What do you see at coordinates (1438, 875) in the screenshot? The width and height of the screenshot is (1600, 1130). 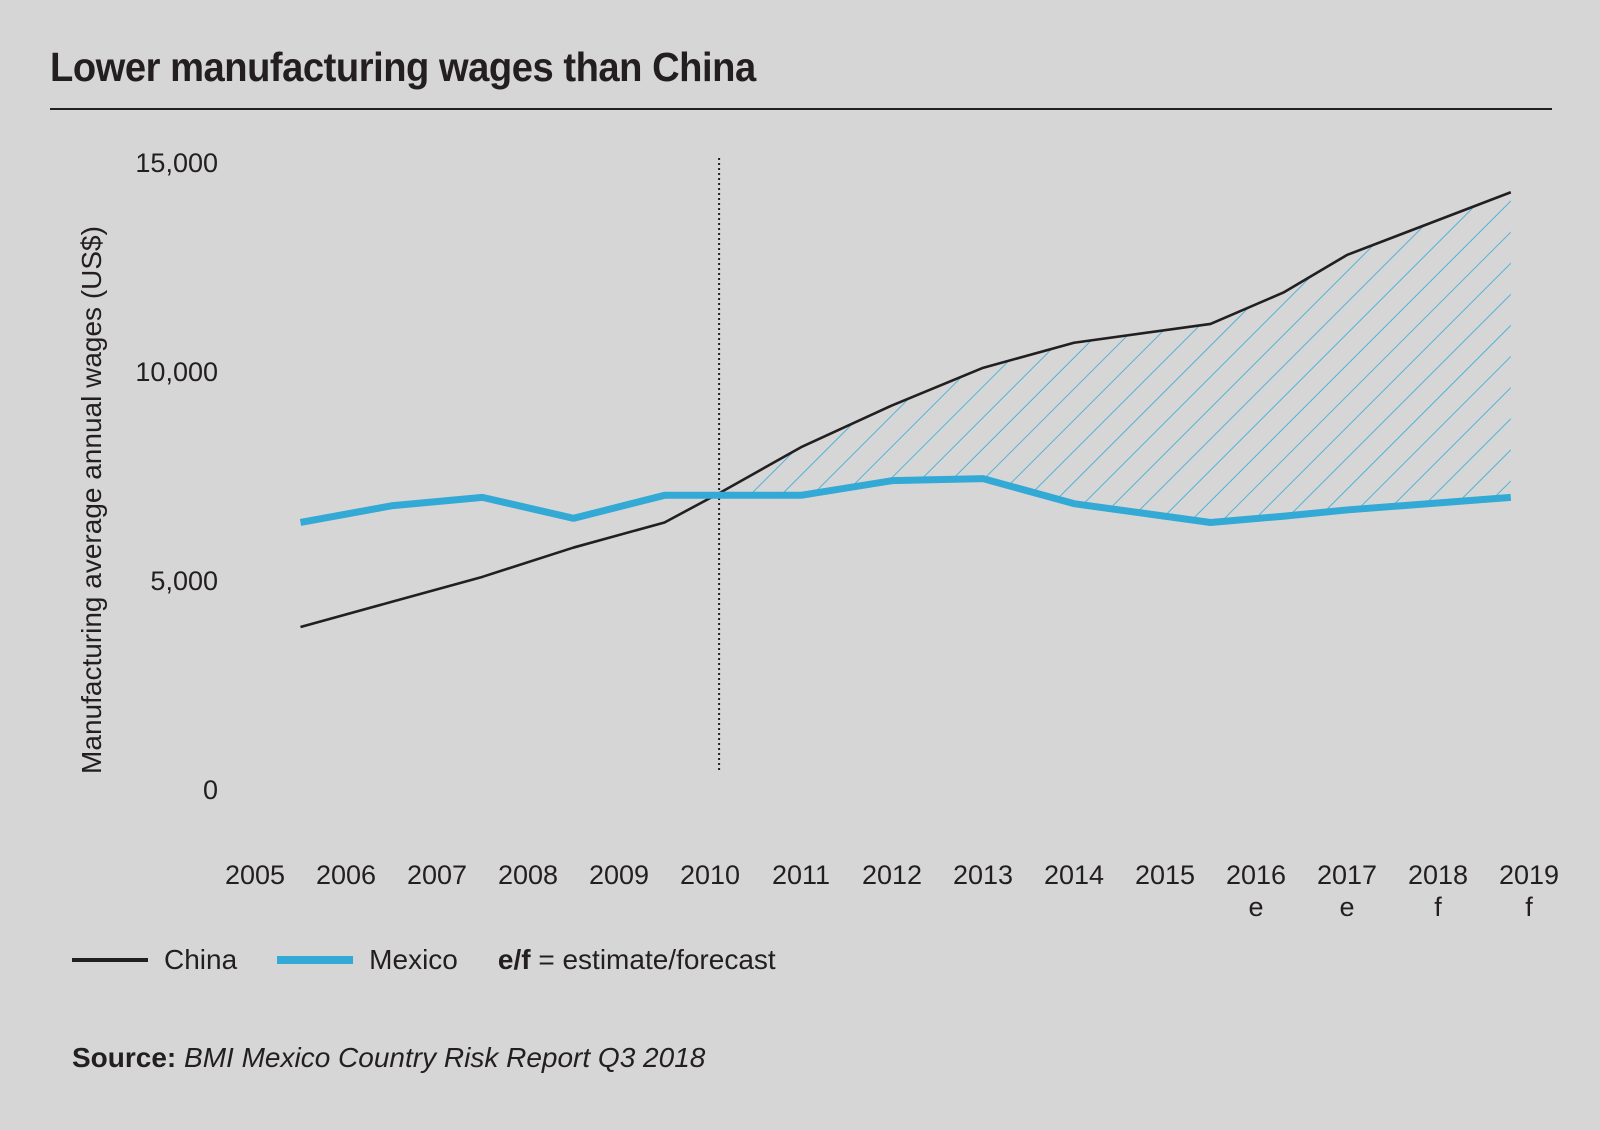 I see `x-tick-label: 2018` at bounding box center [1438, 875].